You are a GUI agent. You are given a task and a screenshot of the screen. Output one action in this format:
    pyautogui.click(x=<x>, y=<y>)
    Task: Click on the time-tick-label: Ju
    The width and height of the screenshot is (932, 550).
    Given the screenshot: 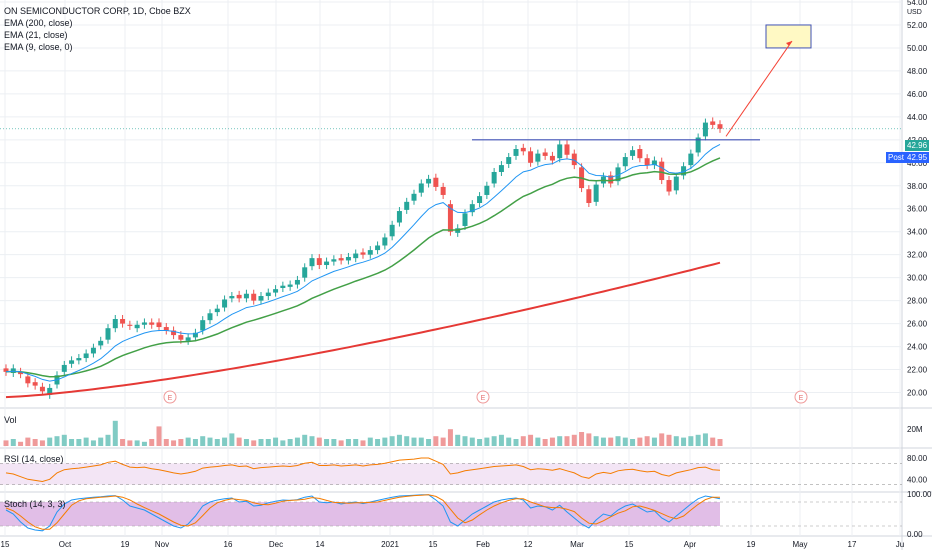 What is the action you would take?
    pyautogui.click(x=900, y=544)
    